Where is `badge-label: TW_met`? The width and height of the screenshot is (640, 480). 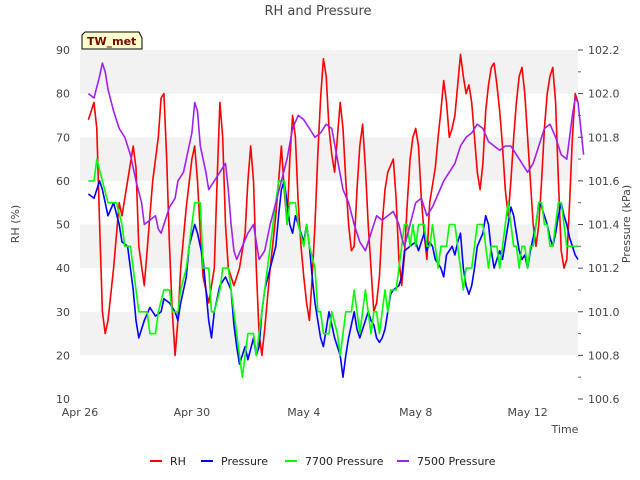 badge-label: TW_met is located at coordinates (111, 41).